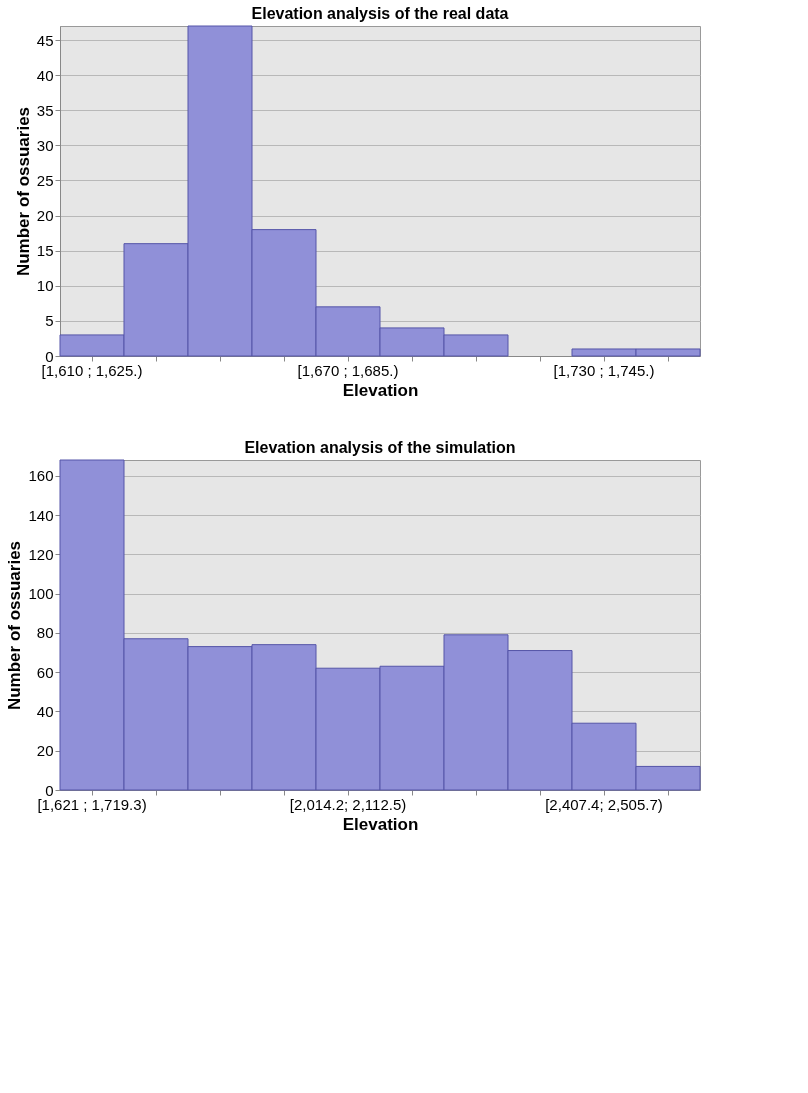  I want to click on y-tick-label: 160, so click(41, 476).